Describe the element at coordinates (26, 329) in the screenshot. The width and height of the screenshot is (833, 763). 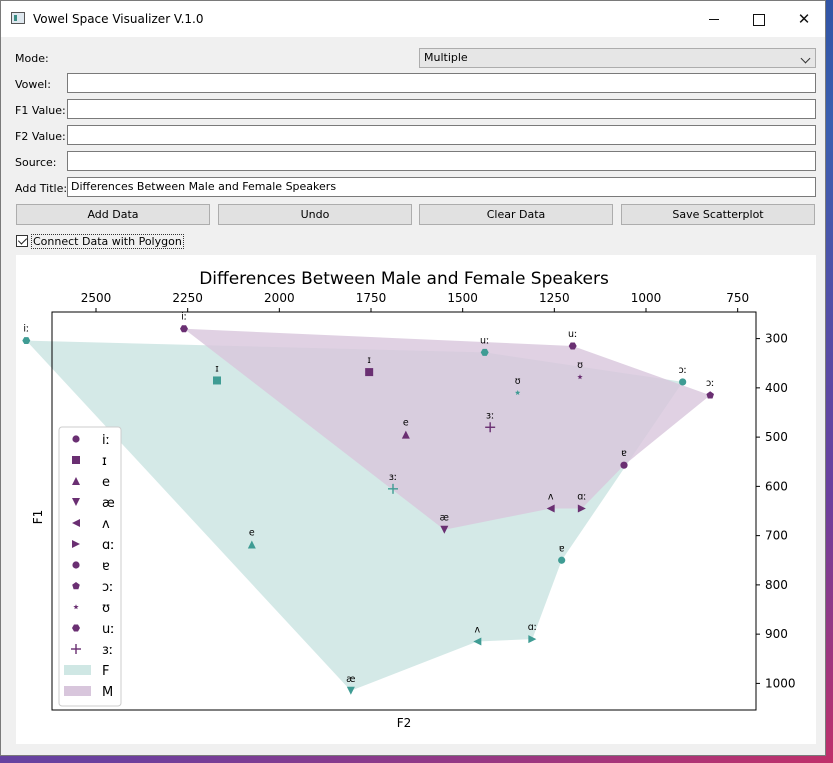
I see `point-label-f-0: iː` at that location.